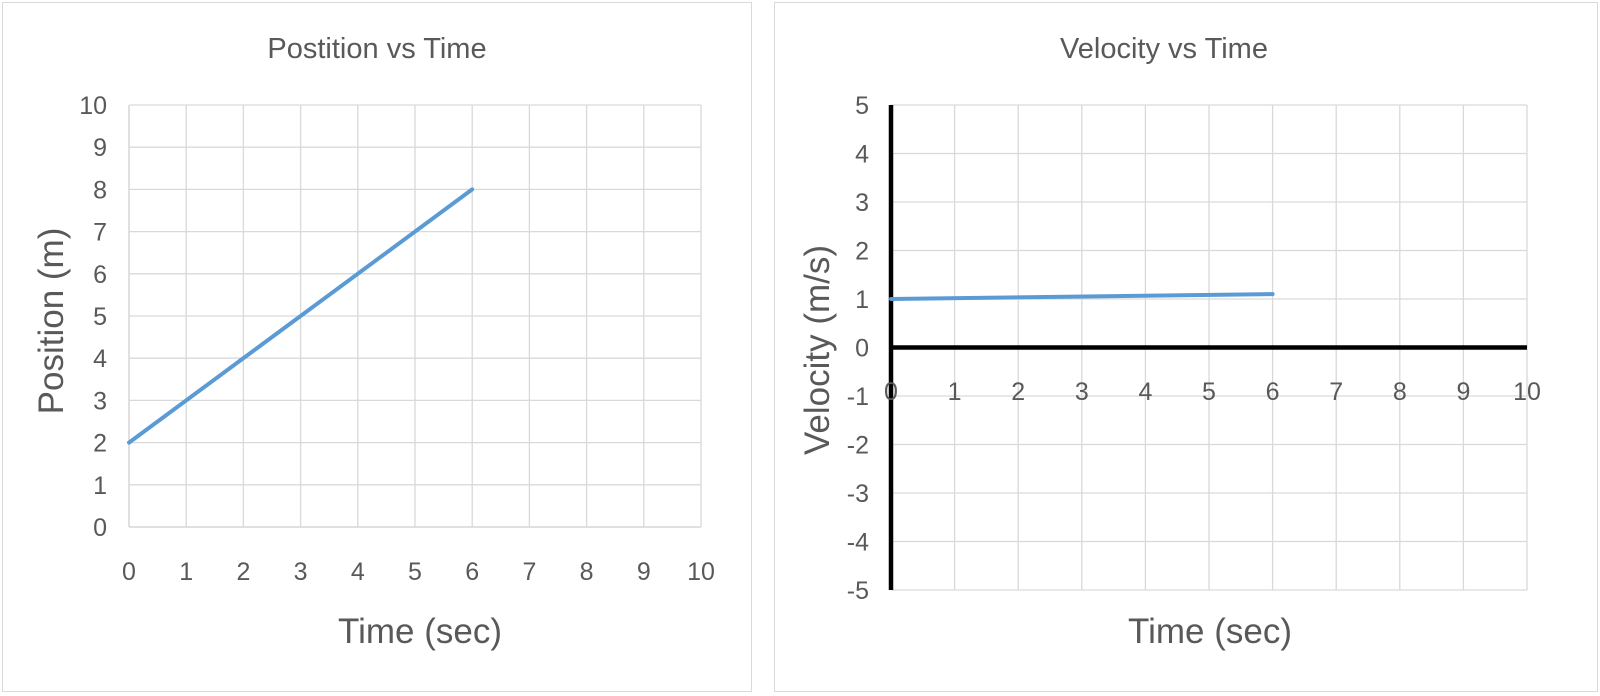 The image size is (1600, 696). I want to click on y-axis-label: Position (m), so click(51, 321).